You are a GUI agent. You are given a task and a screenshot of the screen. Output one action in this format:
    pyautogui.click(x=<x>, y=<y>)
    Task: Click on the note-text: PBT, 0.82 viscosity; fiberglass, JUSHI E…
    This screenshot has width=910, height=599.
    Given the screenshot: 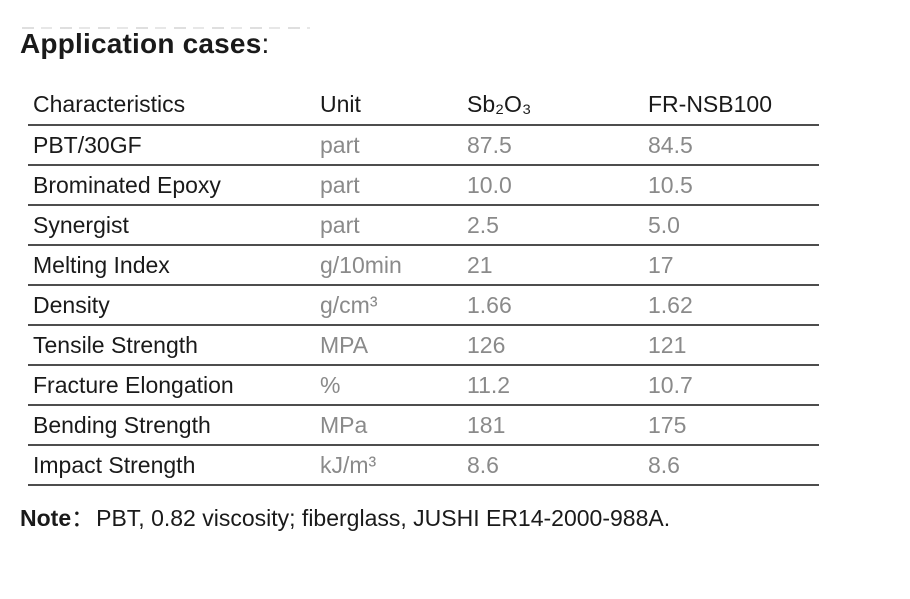 What is the action you would take?
    pyautogui.click(x=383, y=518)
    